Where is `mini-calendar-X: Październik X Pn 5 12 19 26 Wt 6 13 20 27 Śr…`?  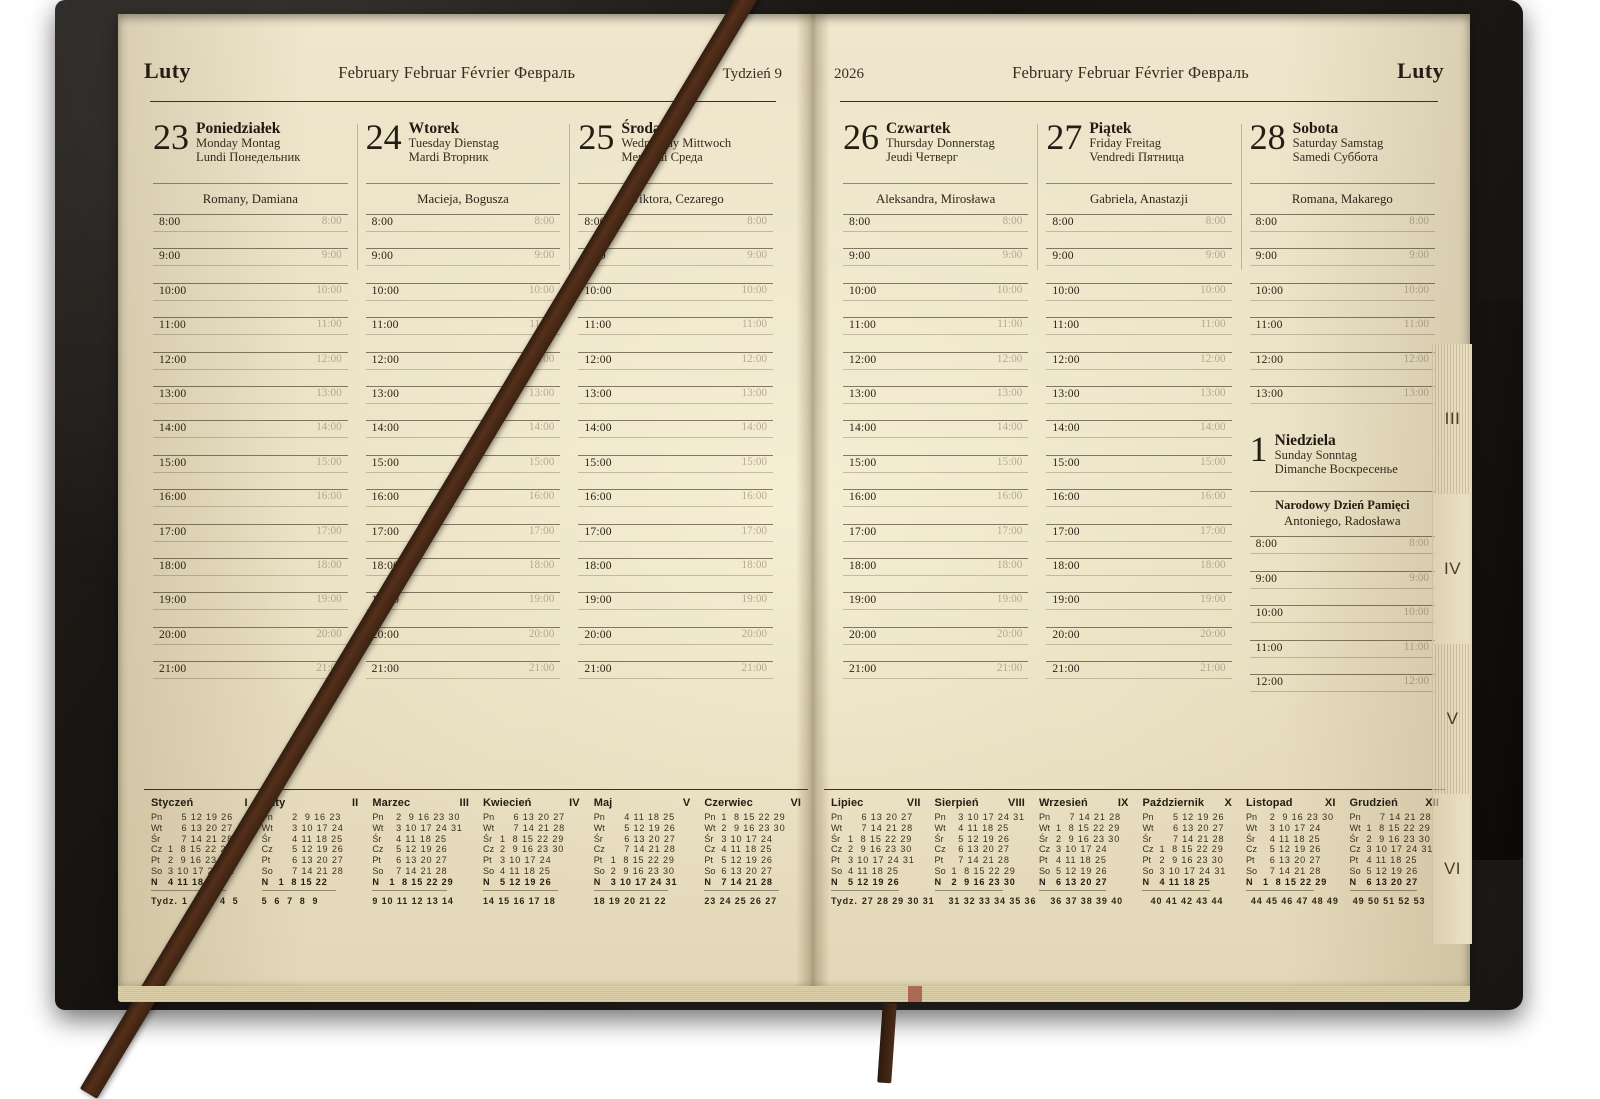 mini-calendar-X: Październik X Pn 5 12 19 26 Wt 6 13 20 27 Śr… is located at coordinates (1187, 844).